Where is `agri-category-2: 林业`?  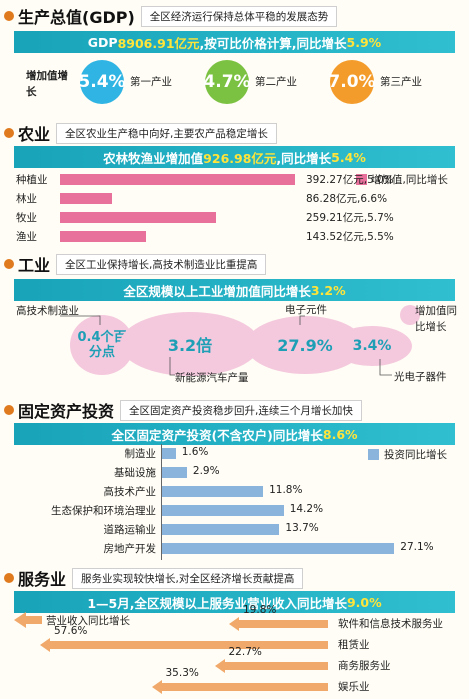
agri-category-2: 林业 is located at coordinates (26, 199).